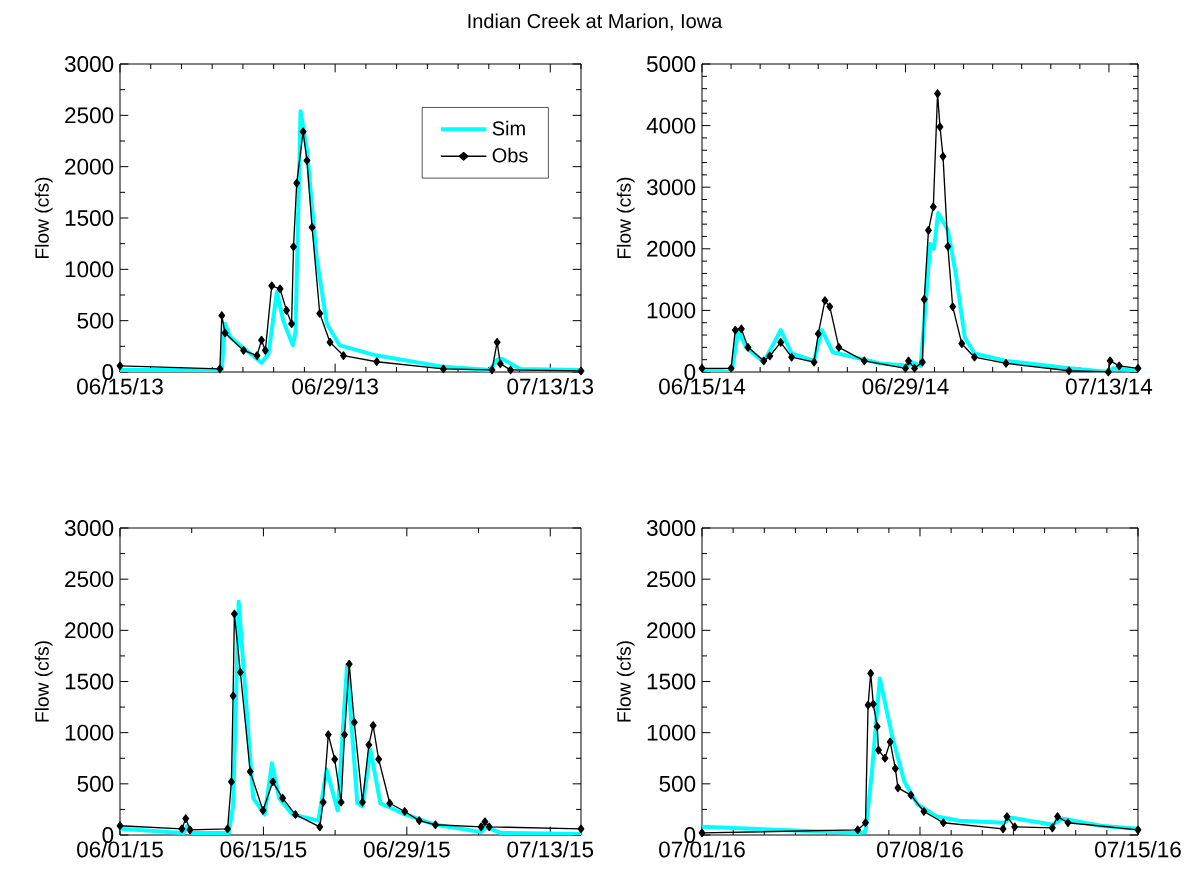  Describe the element at coordinates (508, 128) in the screenshot. I see `legend-label: Sim` at that location.